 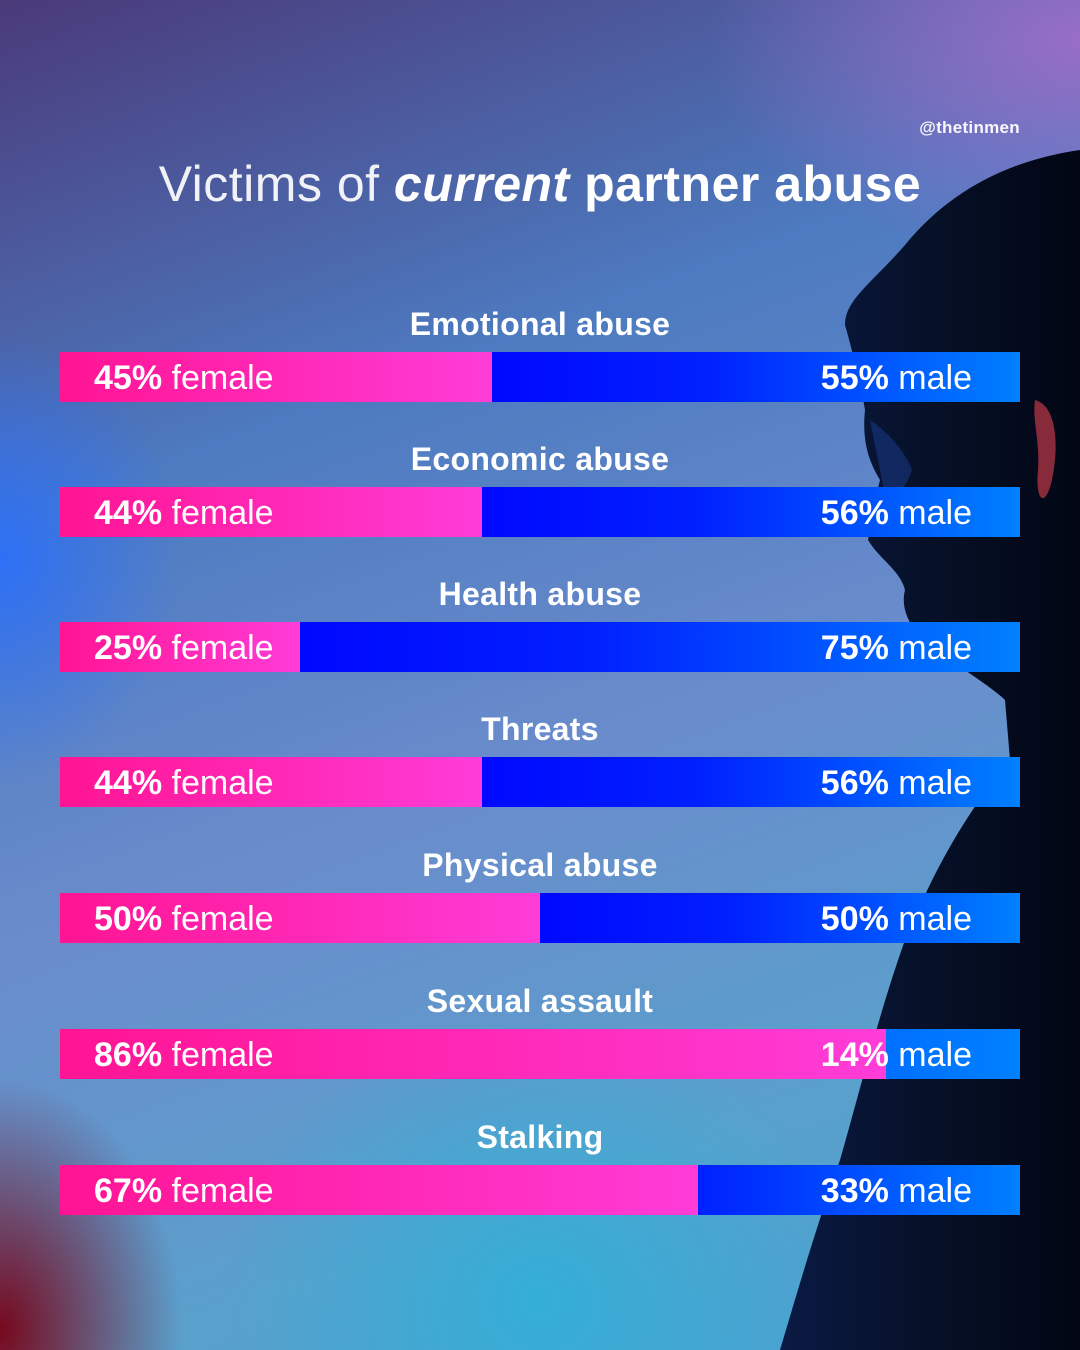 I want to click on category-label: Emotional abuse, so click(x=540, y=324).